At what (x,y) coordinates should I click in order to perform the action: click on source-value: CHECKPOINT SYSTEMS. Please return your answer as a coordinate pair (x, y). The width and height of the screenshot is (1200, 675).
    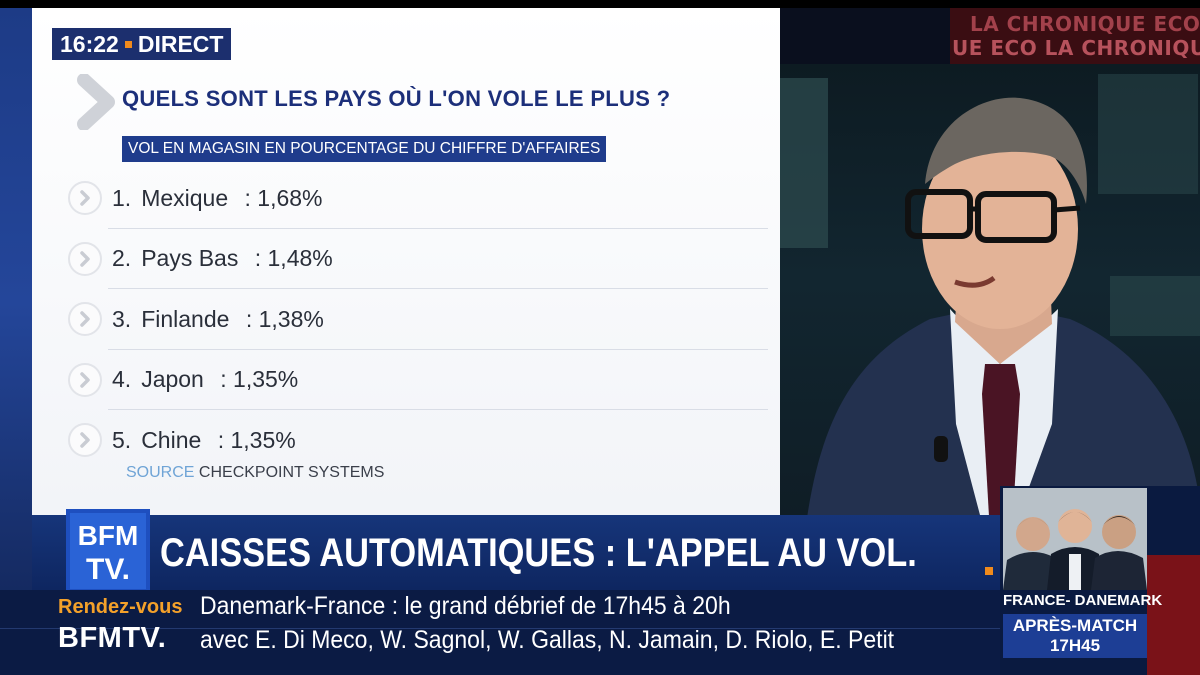
    Looking at the image, I should click on (291, 472).